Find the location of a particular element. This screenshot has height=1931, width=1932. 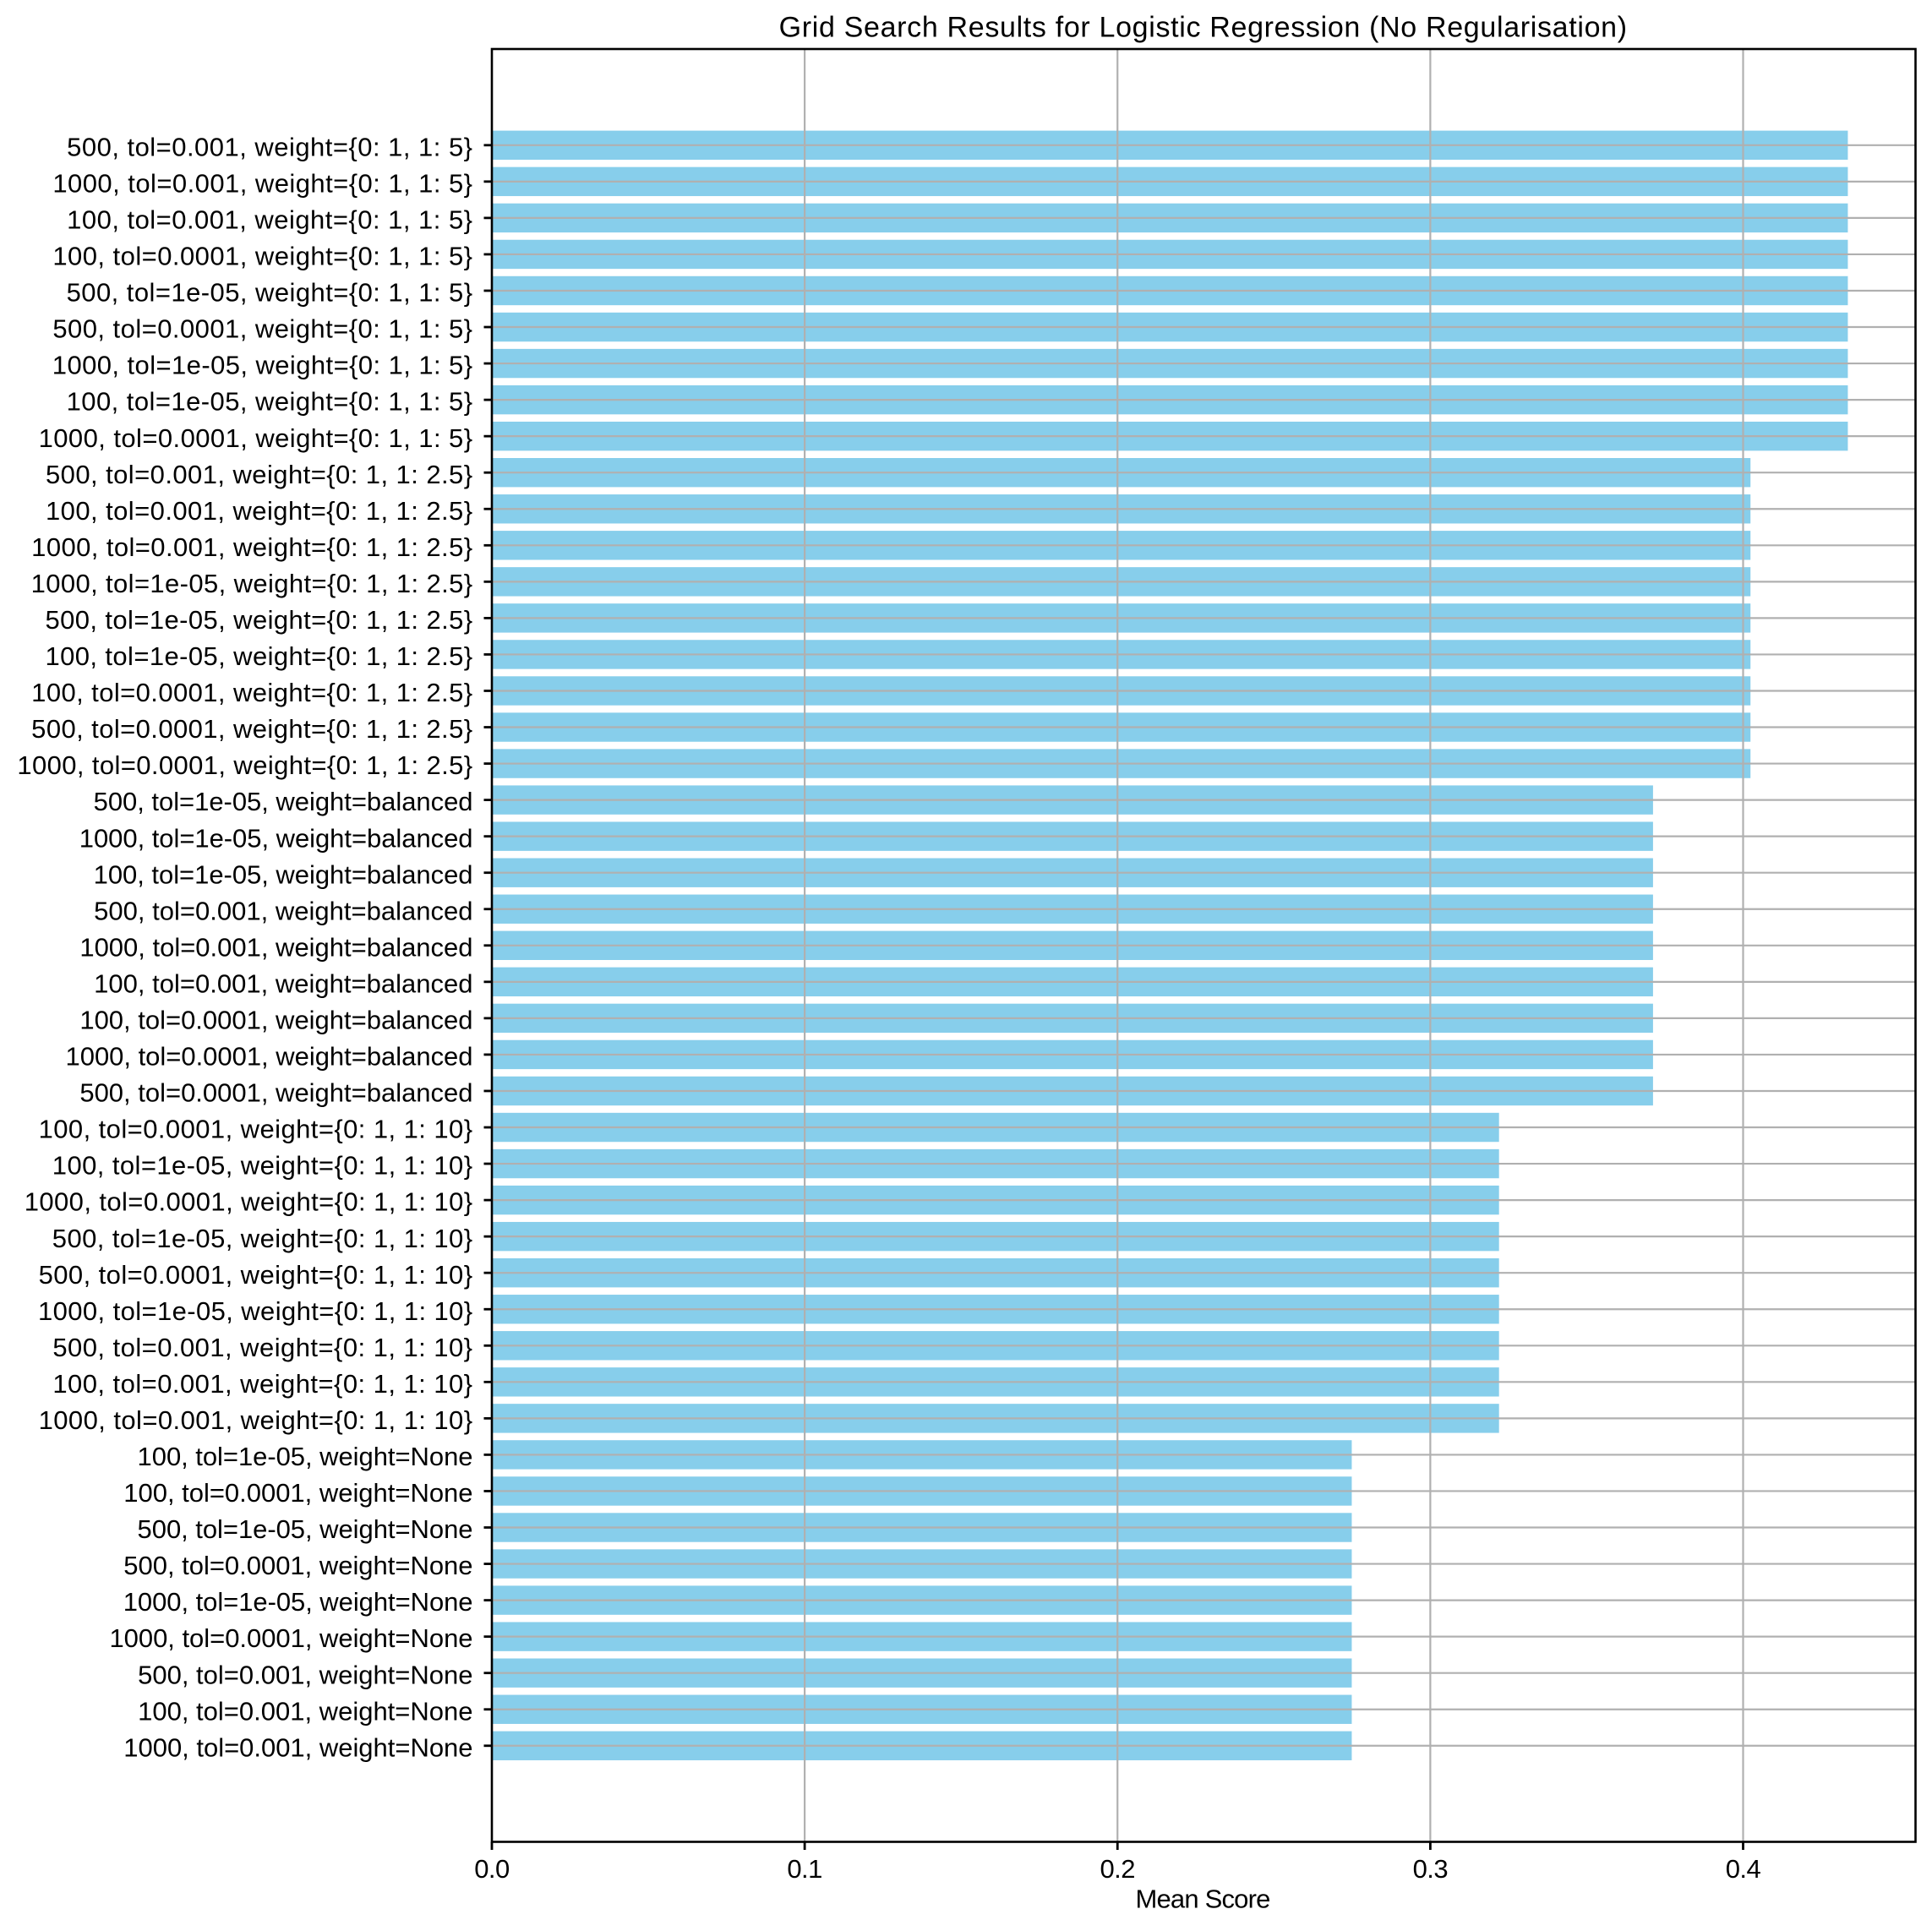

svg-text:1000, tol=0.001, weight=balanc: 1000, tol=0.001, weight=balanced is located at coordinates (275, 947).